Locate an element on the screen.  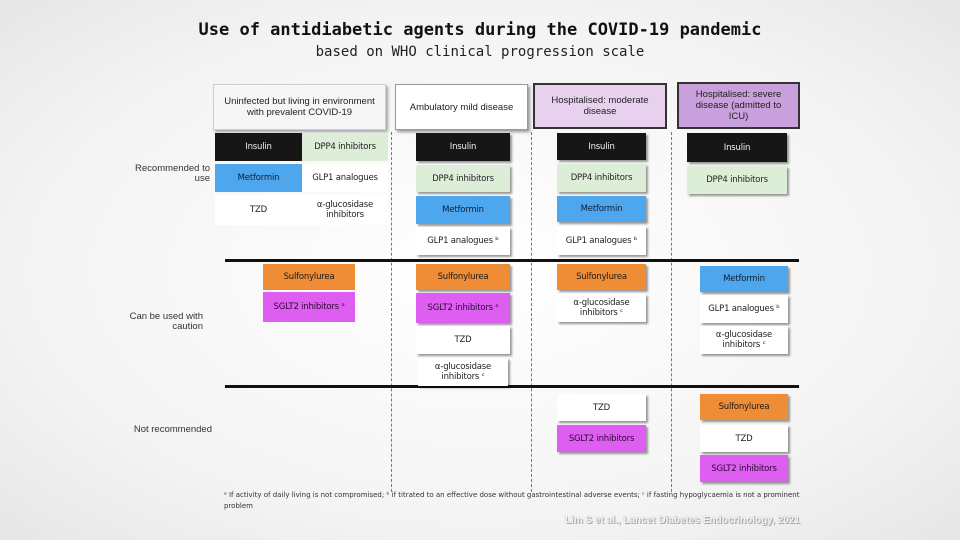
header-moderate: Hospitalised: moderate disease is located at coordinates (600, 106).